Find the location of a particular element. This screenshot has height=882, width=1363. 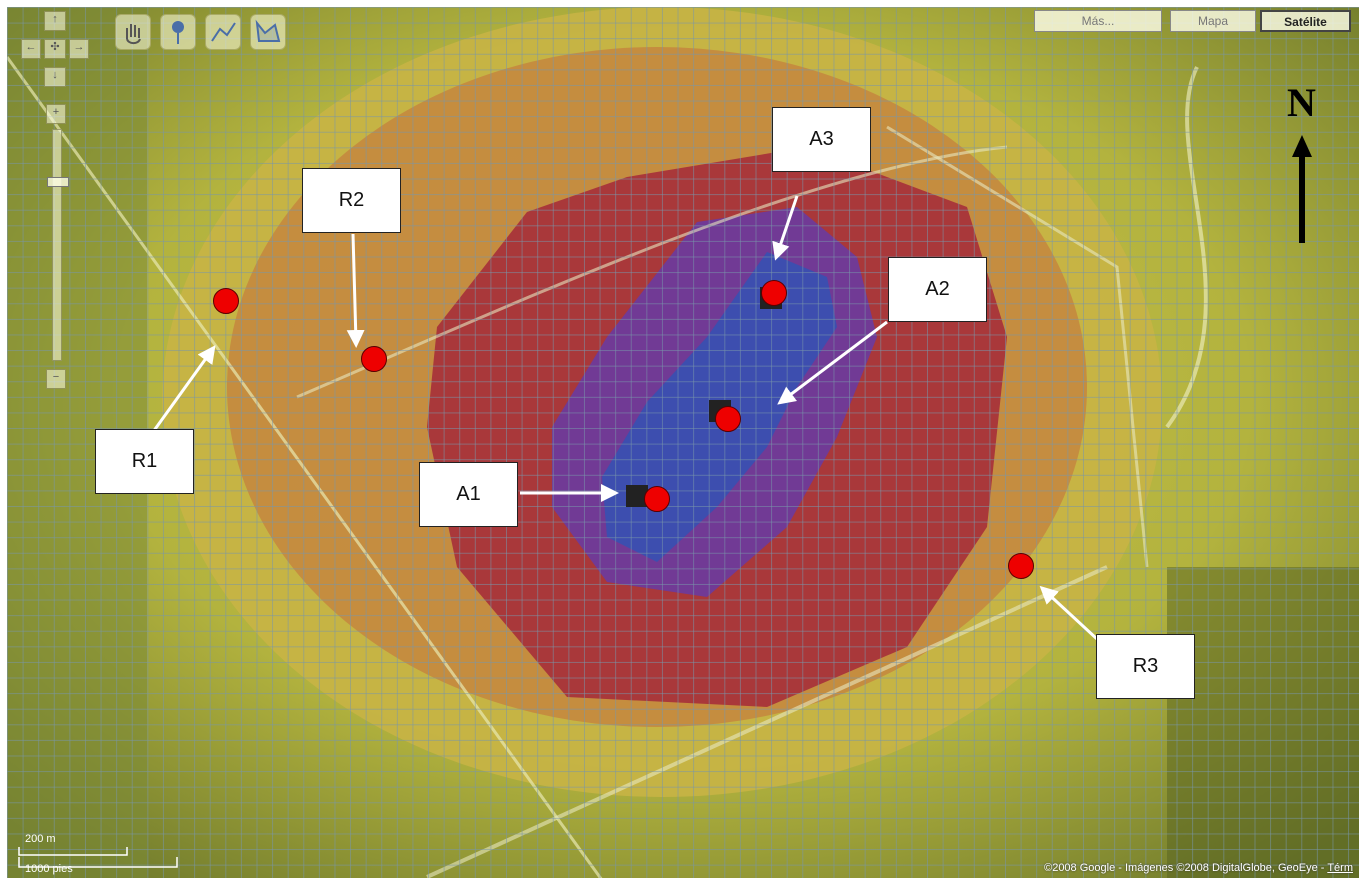

north-arrow-icon is located at coordinates (1302, 189).